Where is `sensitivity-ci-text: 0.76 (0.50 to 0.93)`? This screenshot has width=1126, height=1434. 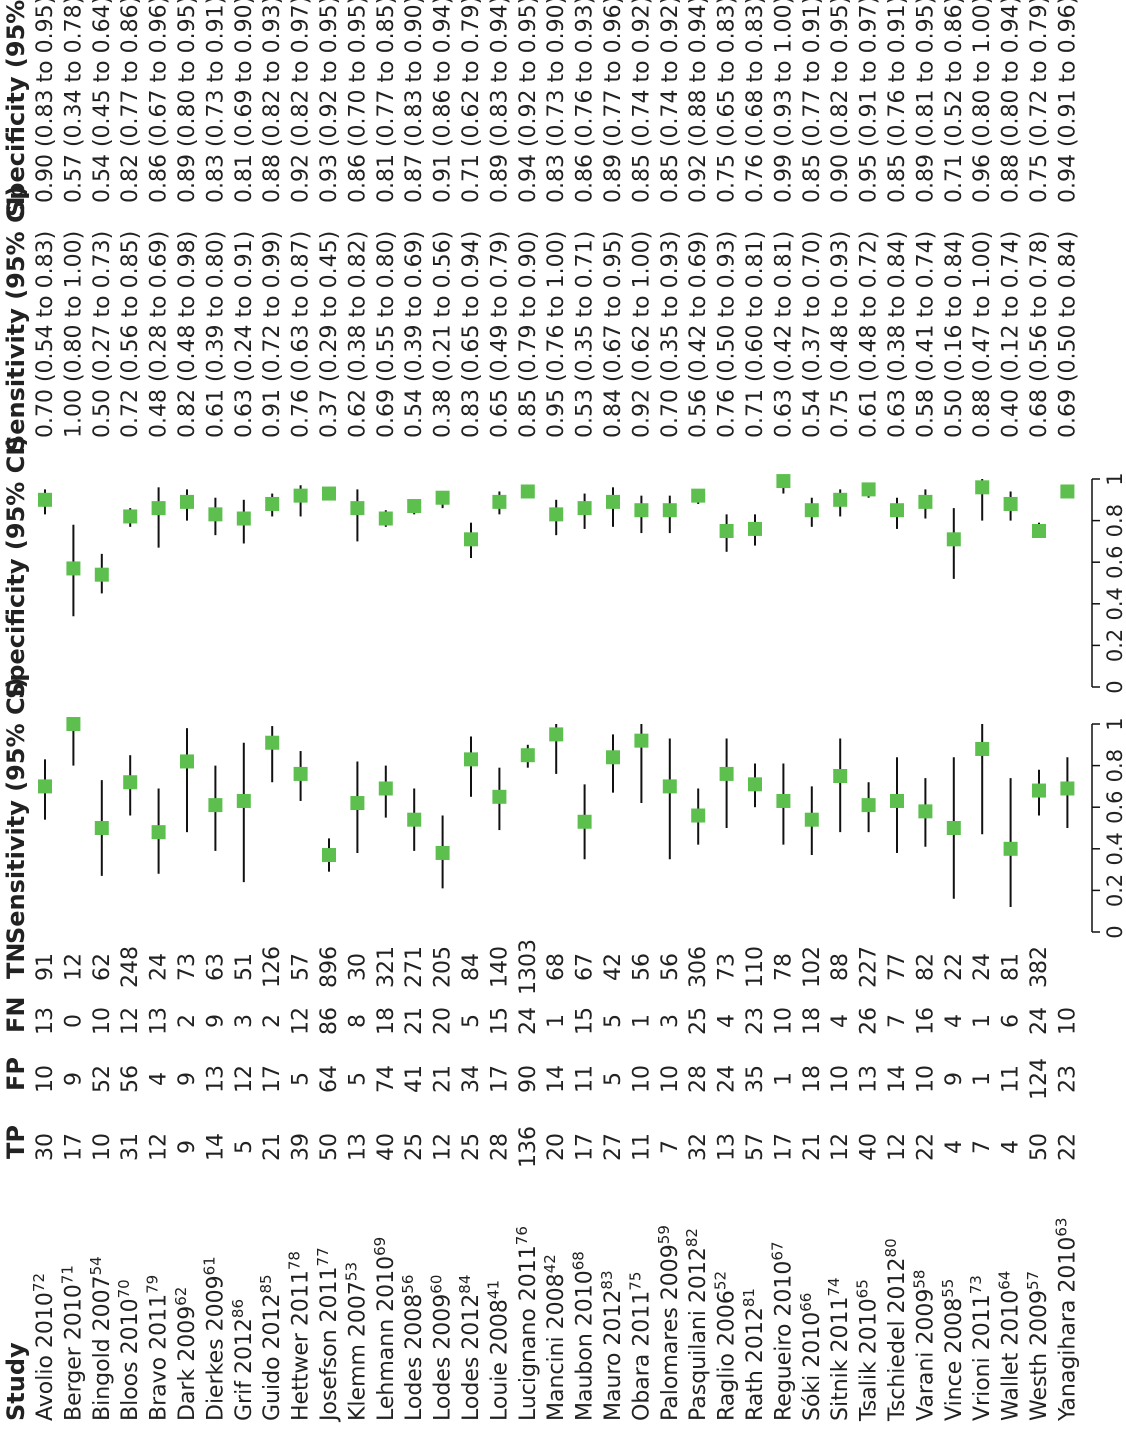
sensitivity-ci-text: 0.76 (0.50 to 0.93) is located at coordinates (727, 334).